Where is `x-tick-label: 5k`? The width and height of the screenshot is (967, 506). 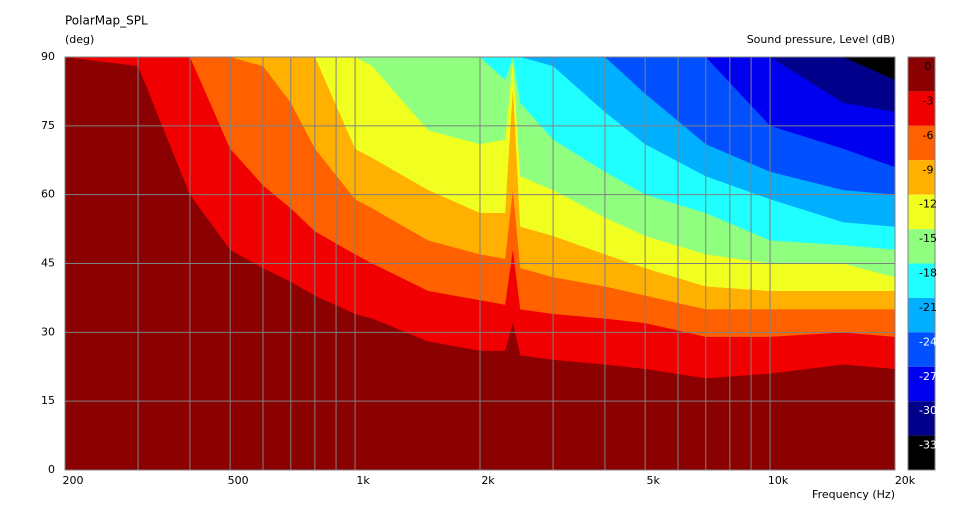
x-tick-label: 5k is located at coordinates (653, 480).